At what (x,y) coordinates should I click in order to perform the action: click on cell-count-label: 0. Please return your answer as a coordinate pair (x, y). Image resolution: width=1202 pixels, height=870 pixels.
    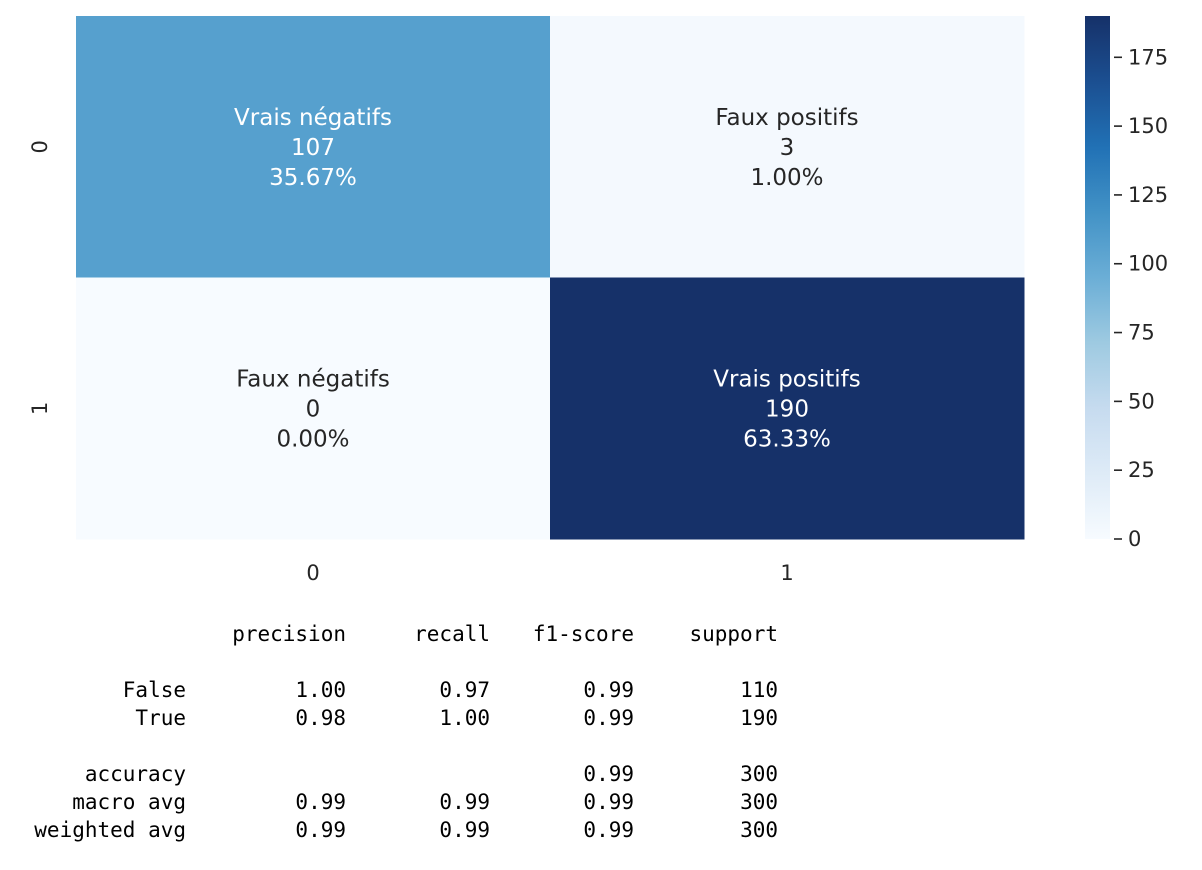
    Looking at the image, I should click on (313, 409).